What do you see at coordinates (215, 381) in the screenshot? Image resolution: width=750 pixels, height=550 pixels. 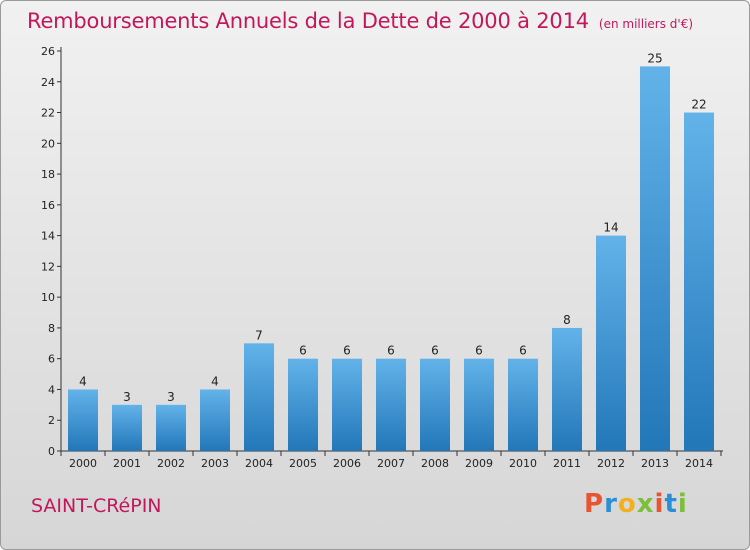 I see `data-label-2003: 4` at bounding box center [215, 381].